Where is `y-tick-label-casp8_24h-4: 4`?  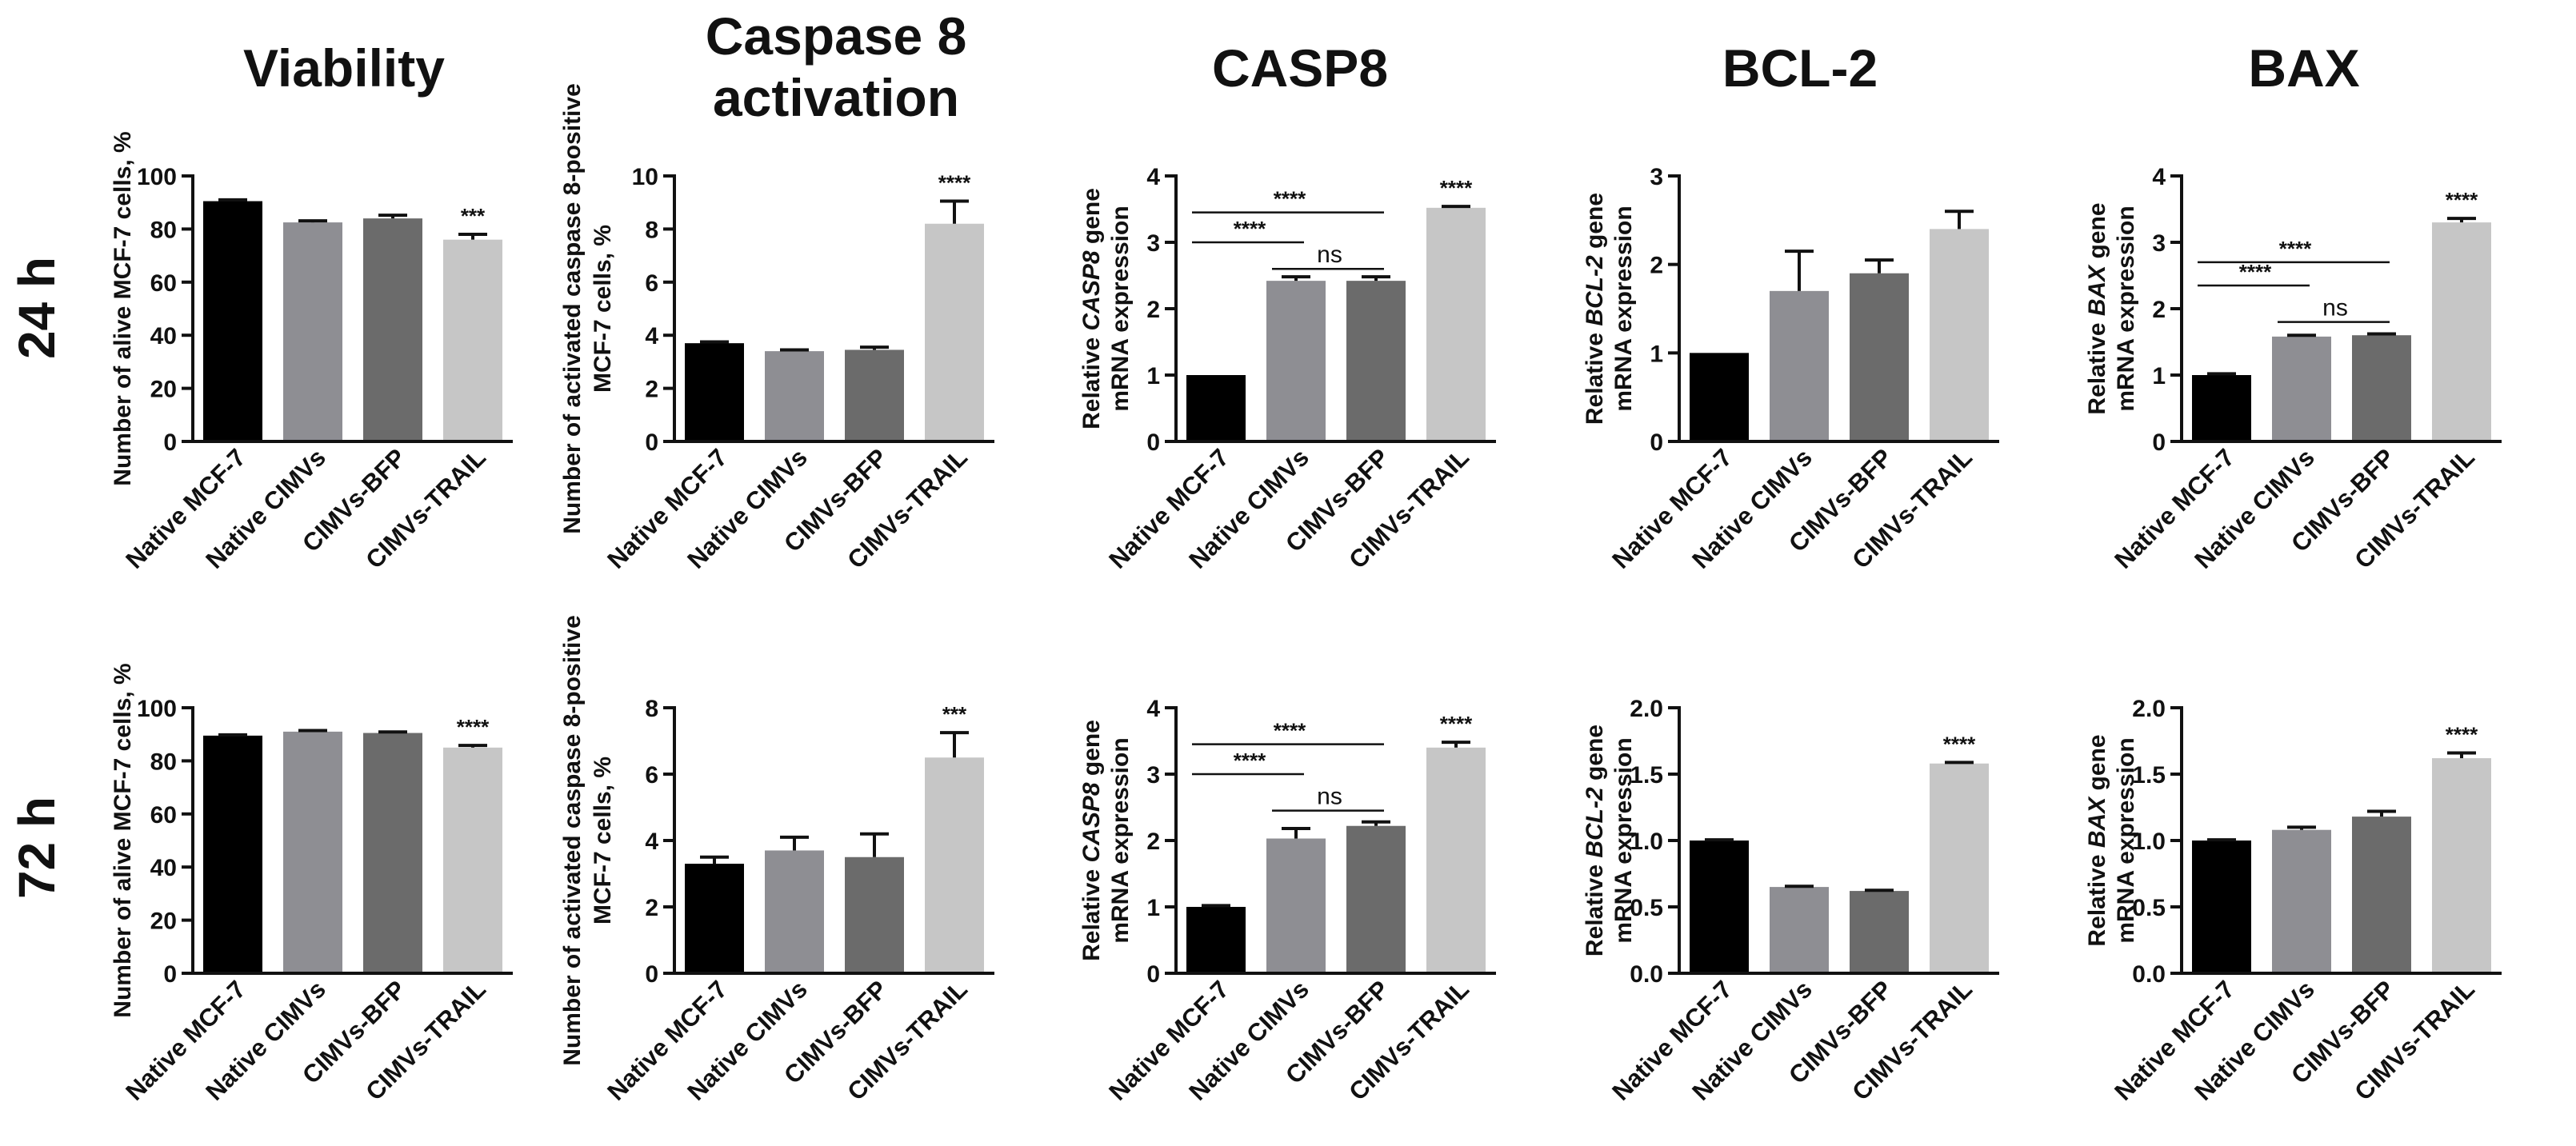
y-tick-label-casp8_24h-4: 4 is located at coordinates (1153, 177).